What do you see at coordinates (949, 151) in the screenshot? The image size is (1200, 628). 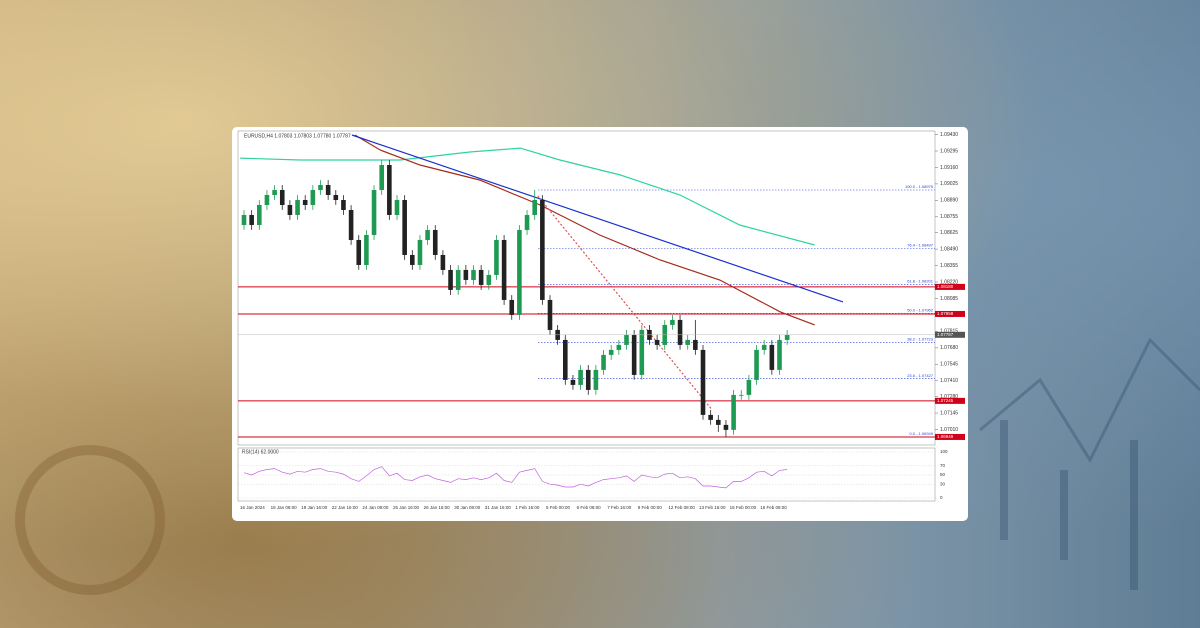 I see `y-tick-label: 1.09295` at bounding box center [949, 151].